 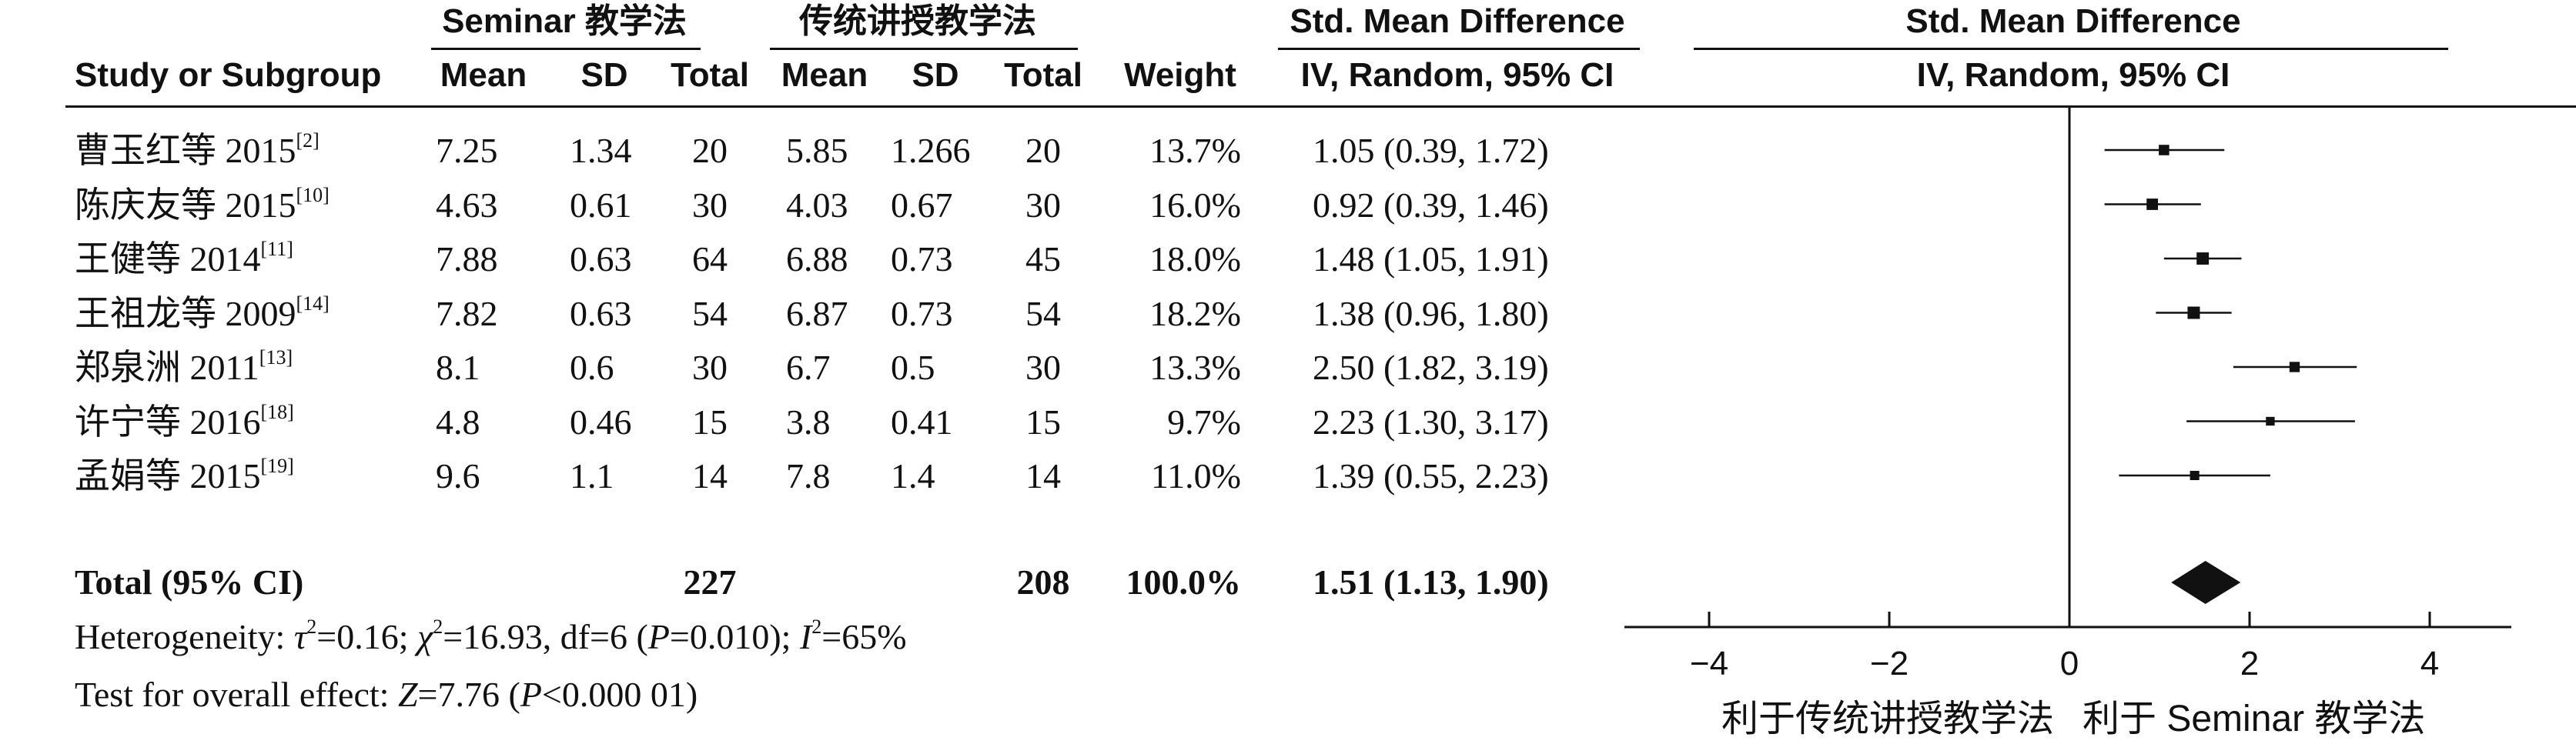 What do you see at coordinates (2429, 664) in the screenshot?
I see `x-tick-label: 4` at bounding box center [2429, 664].